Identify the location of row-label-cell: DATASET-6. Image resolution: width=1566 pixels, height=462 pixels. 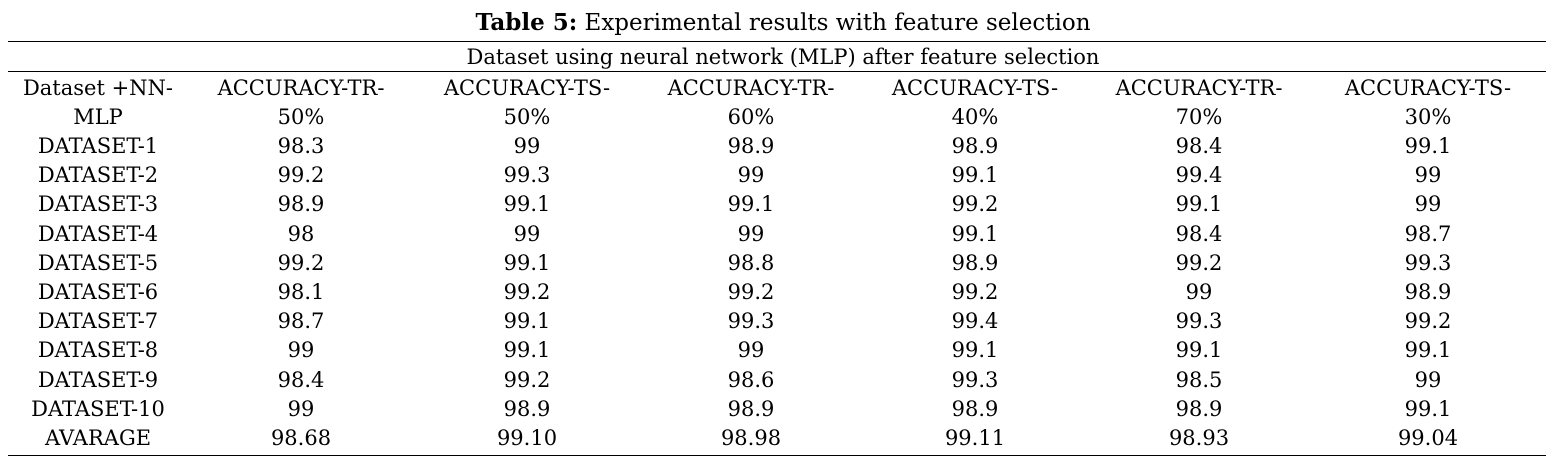
(98, 292).